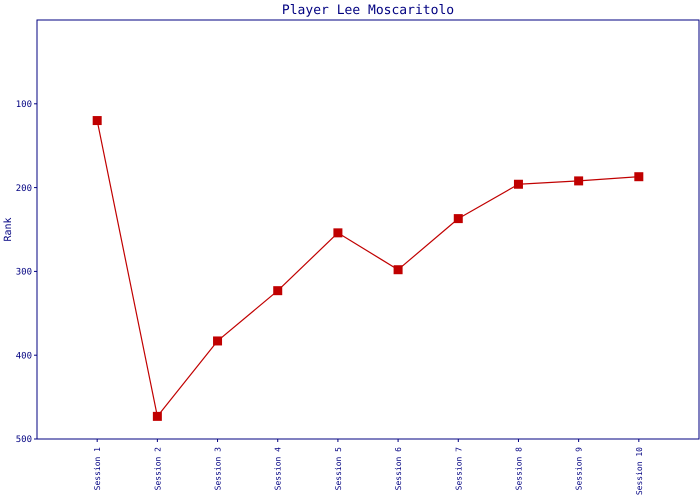  What do you see at coordinates (278, 468) in the screenshot?
I see `x-tick-label: Session 4` at bounding box center [278, 468].